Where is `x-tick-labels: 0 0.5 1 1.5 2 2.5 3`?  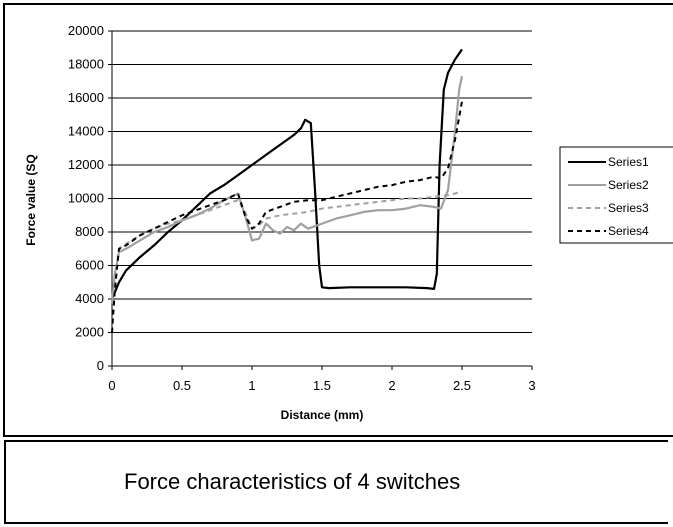
x-tick-labels: 0 0.5 1 1.5 2 2.5 3 is located at coordinates (322, 379).